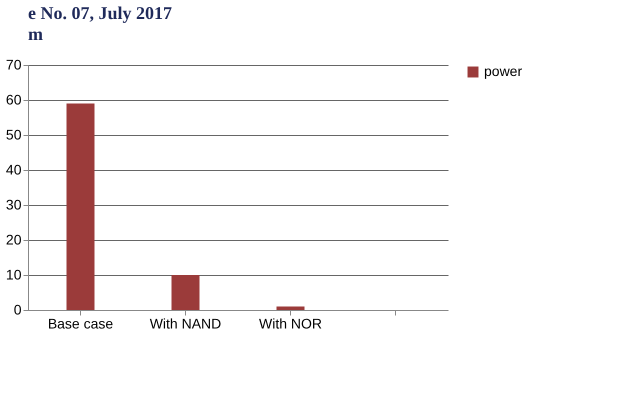 The image size is (637, 410). I want to click on x-tick-label: With NOR, so click(290, 324).